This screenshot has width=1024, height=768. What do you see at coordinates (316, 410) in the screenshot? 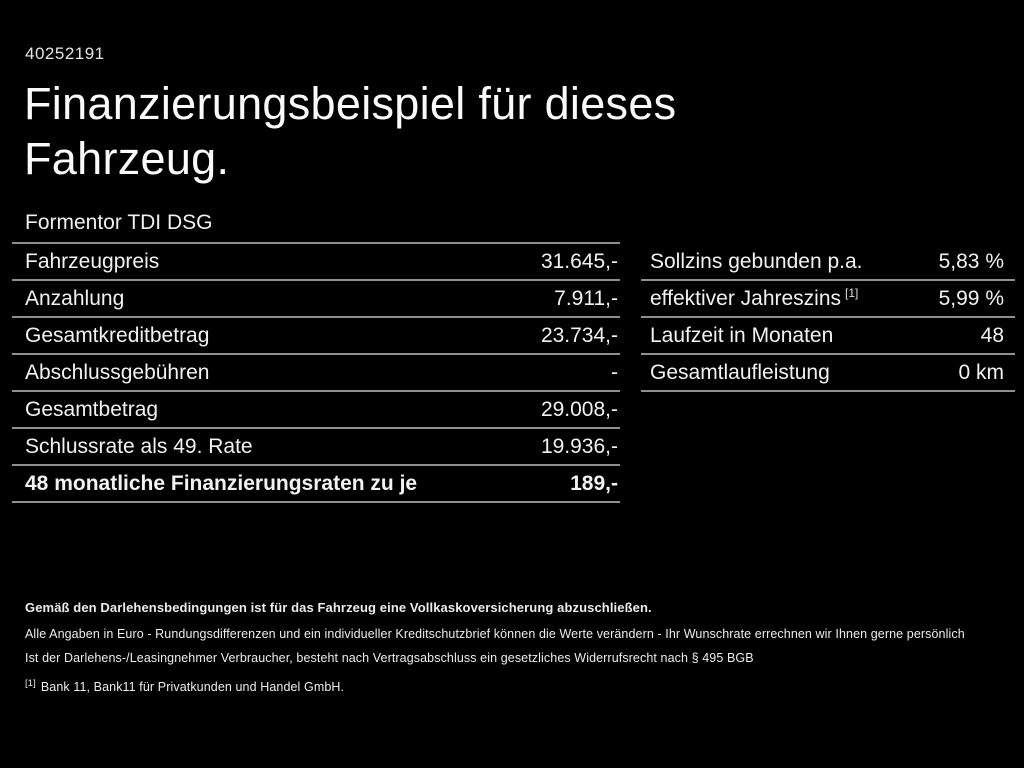
I see `table-row-gesamtbetrag: Gesamtbetrag 29.008,-` at bounding box center [316, 410].